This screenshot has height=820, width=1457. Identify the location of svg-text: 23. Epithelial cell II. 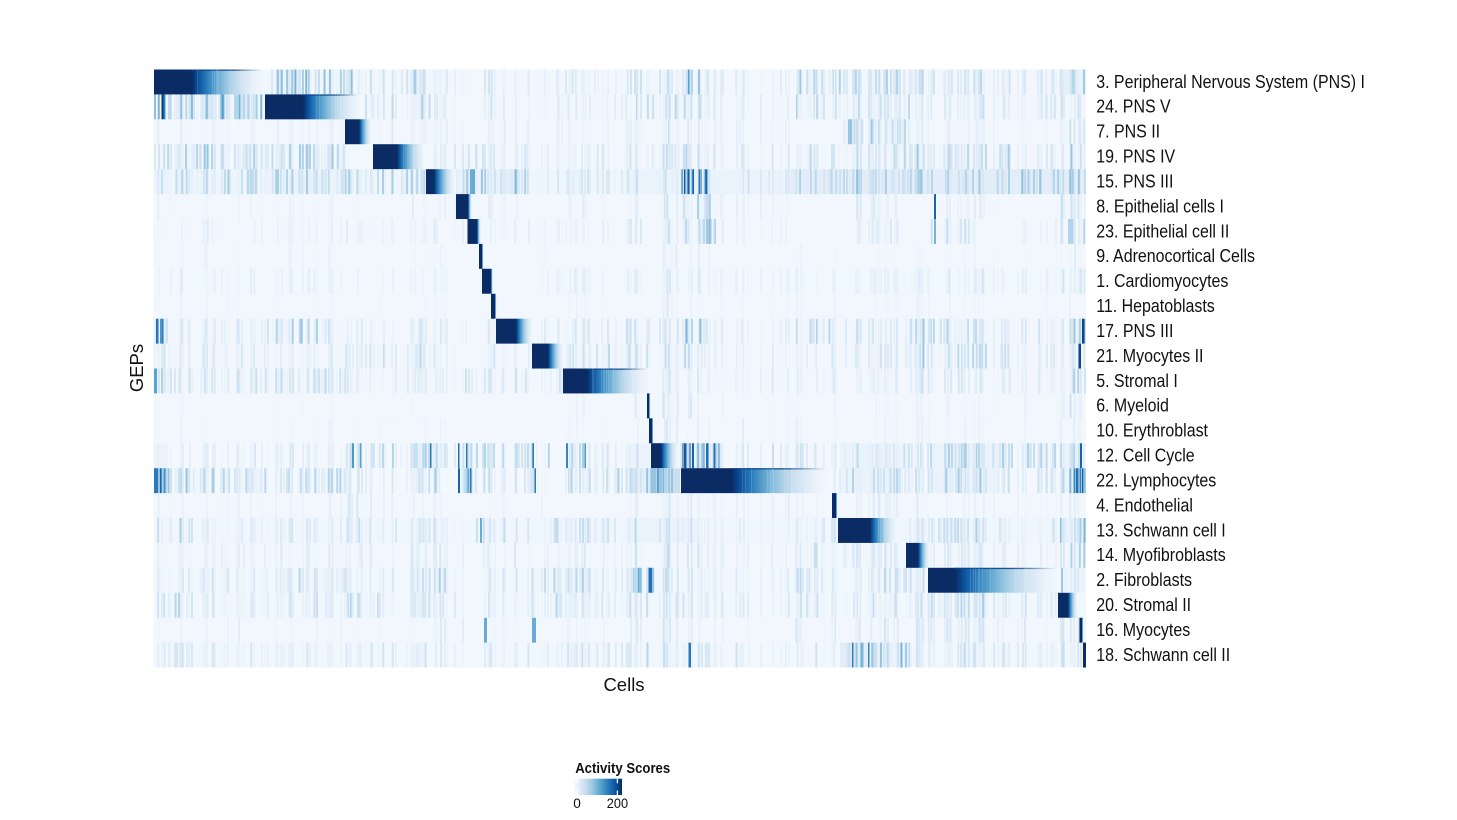
(1162, 231).